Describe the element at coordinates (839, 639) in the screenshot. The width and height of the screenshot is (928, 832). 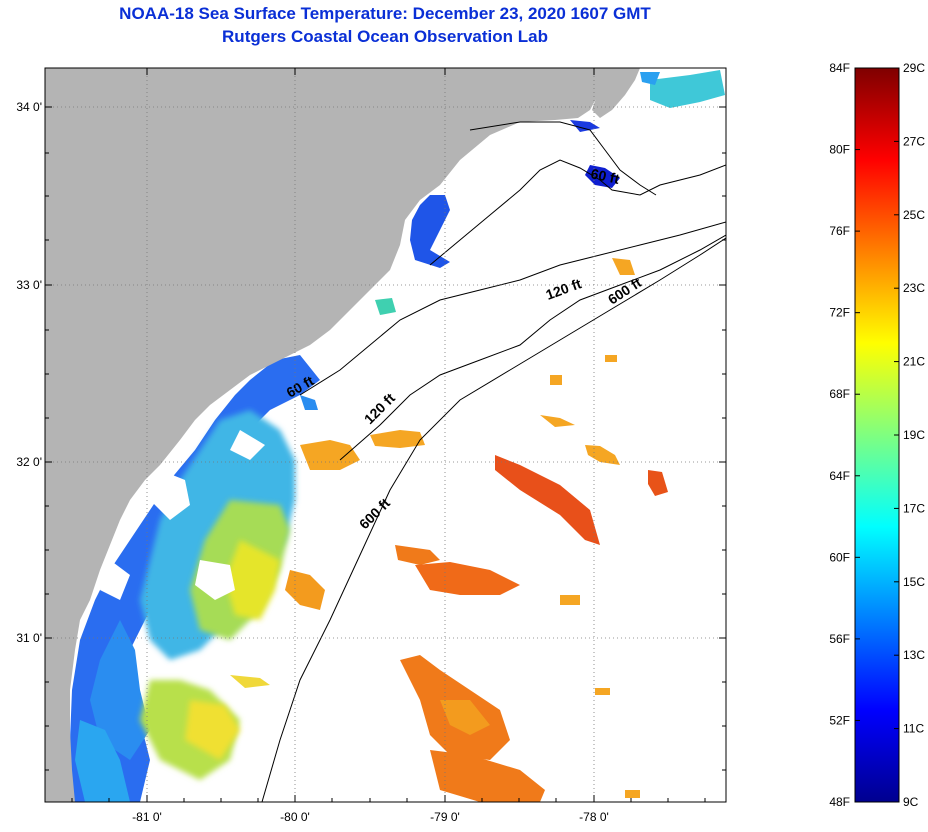
I see `colorbar-f-label: 56F` at that location.